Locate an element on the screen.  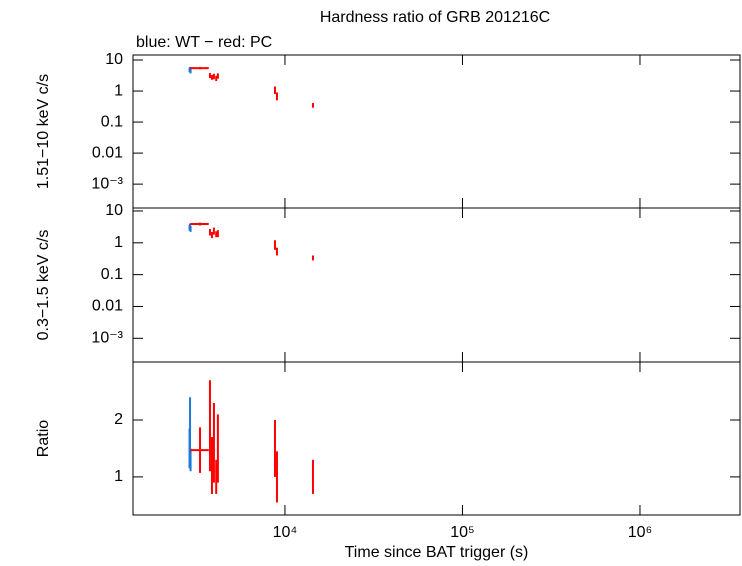
x-axis-label: Time since BAT trigger (s) is located at coordinates (437, 552).